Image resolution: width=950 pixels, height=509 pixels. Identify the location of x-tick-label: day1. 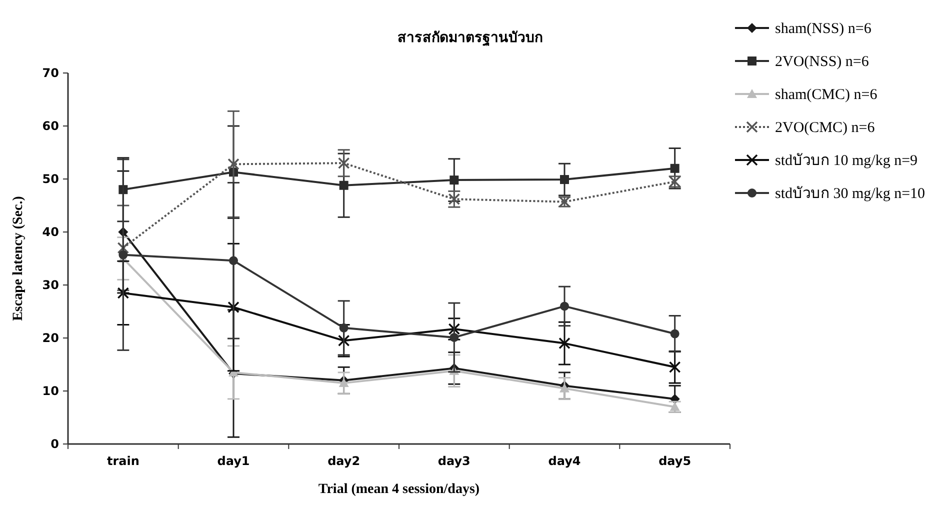
(233, 461).